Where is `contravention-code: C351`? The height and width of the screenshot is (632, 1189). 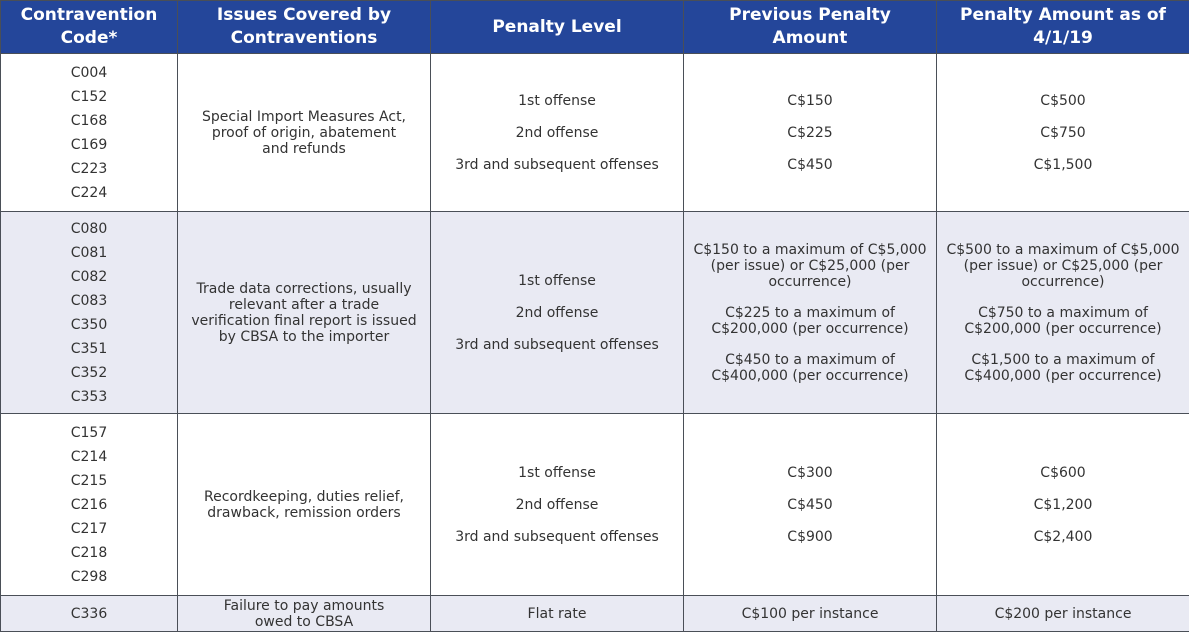
contravention-code: C351 is located at coordinates (89, 348).